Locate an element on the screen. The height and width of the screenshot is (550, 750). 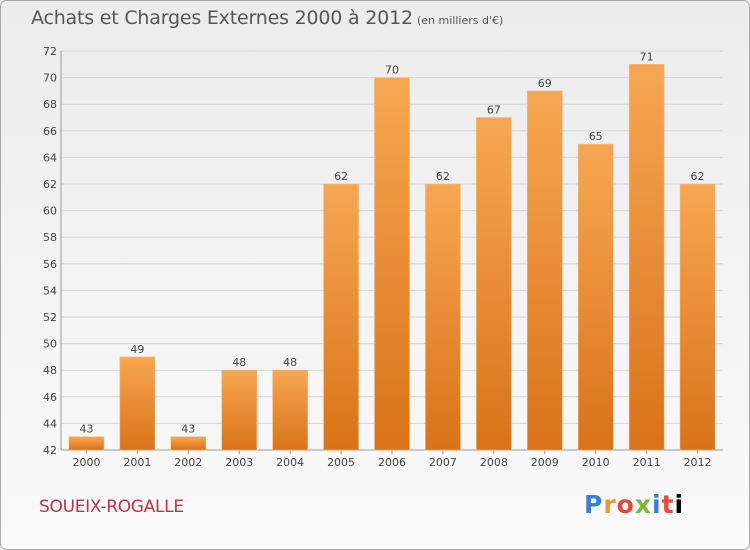
proxiti-logo: Proxiti is located at coordinates (634, 504).